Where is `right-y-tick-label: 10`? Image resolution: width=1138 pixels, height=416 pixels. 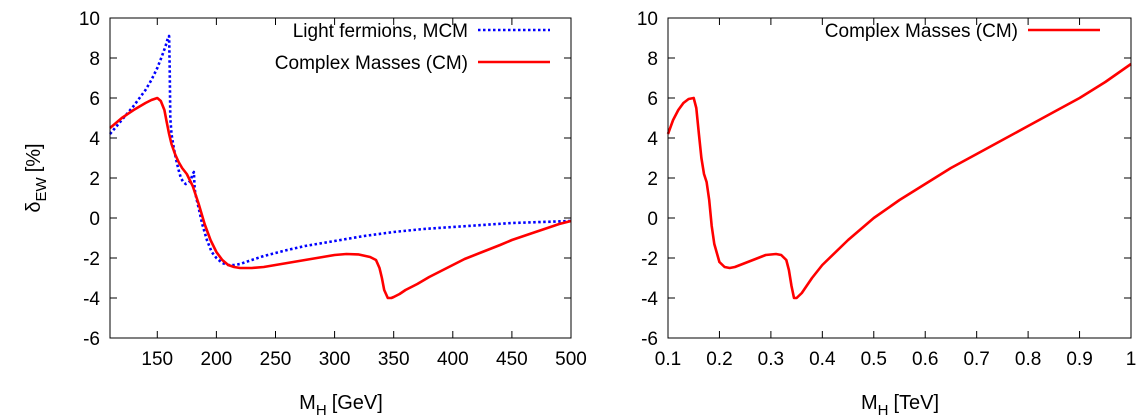
right-y-tick-label: 10 is located at coordinates (647, 19).